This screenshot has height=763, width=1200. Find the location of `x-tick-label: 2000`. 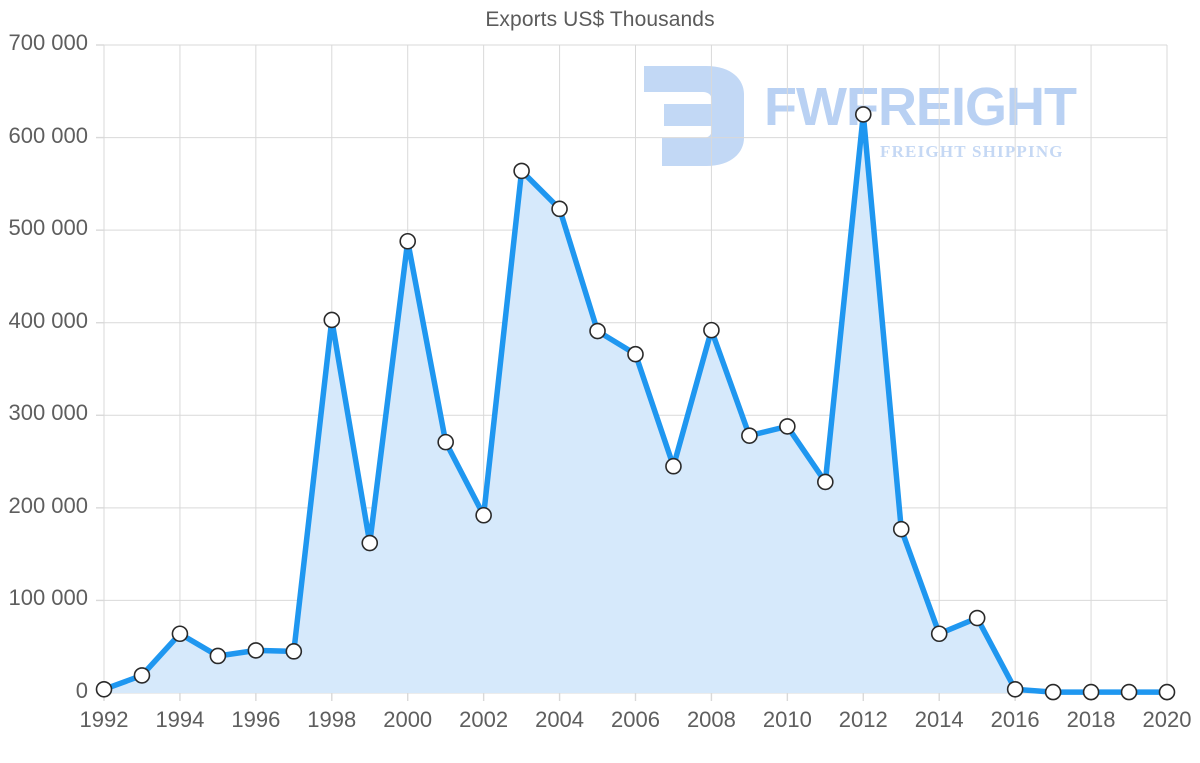

x-tick-label: 2000 is located at coordinates (408, 719).